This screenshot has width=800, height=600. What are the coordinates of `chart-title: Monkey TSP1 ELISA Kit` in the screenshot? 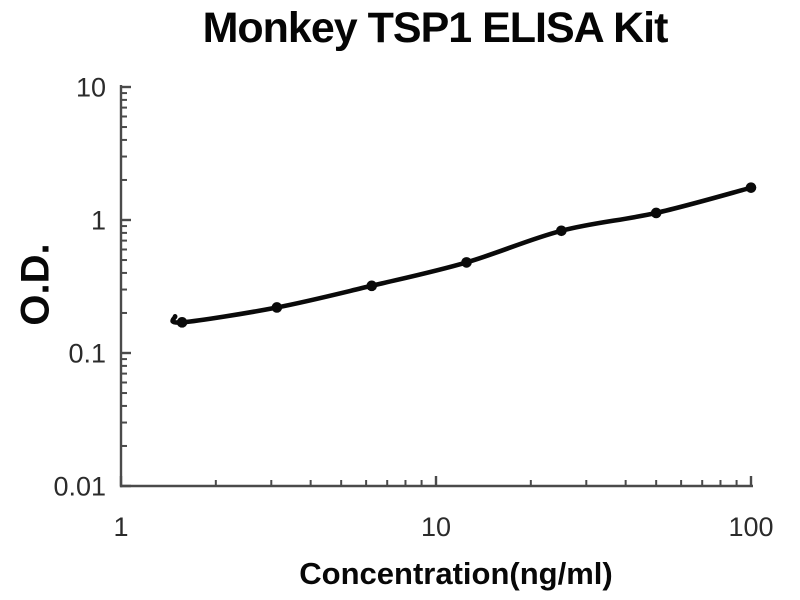 It's located at (435, 28).